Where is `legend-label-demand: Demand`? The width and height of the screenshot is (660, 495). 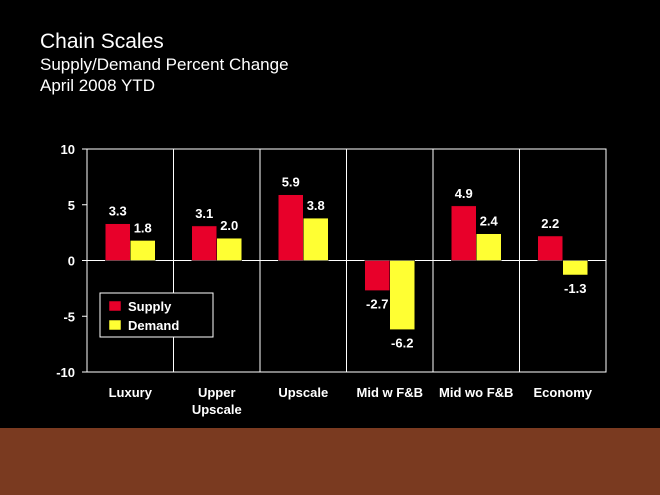
legend-label-demand: Demand is located at coordinates (153, 325).